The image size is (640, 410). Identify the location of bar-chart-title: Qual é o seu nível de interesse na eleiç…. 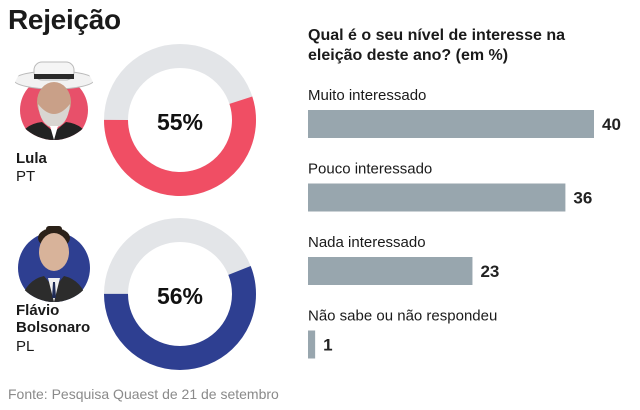
(436, 45).